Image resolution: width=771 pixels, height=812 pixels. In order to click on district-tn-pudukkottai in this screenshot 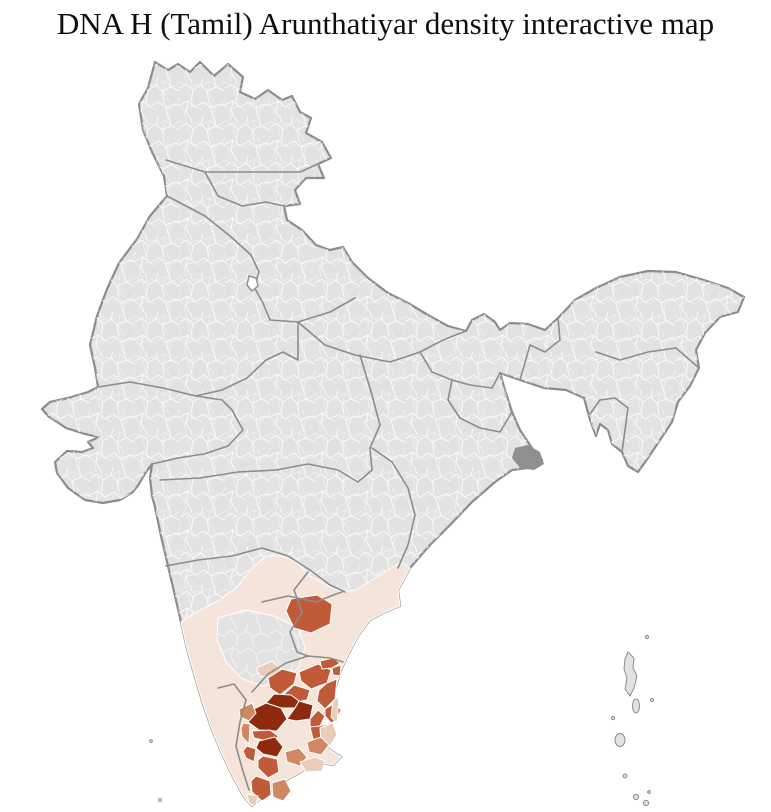, I will do `click(318, 746)`.